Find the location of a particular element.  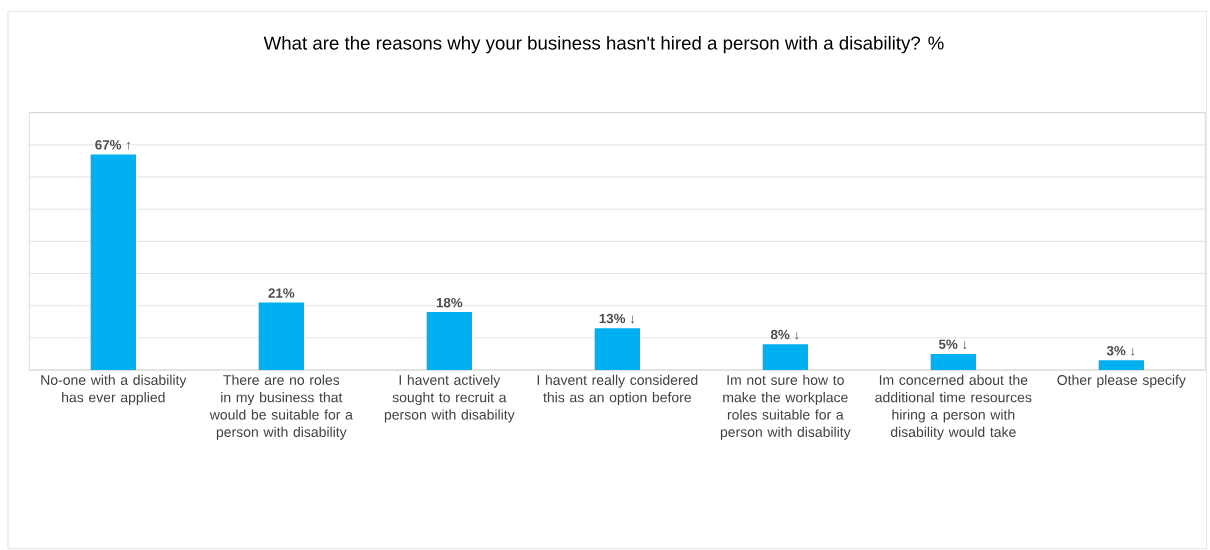

x-tick-label: Im not sure how to make the workplace roles suitable for a person with disability is located at coordinates (785, 407).